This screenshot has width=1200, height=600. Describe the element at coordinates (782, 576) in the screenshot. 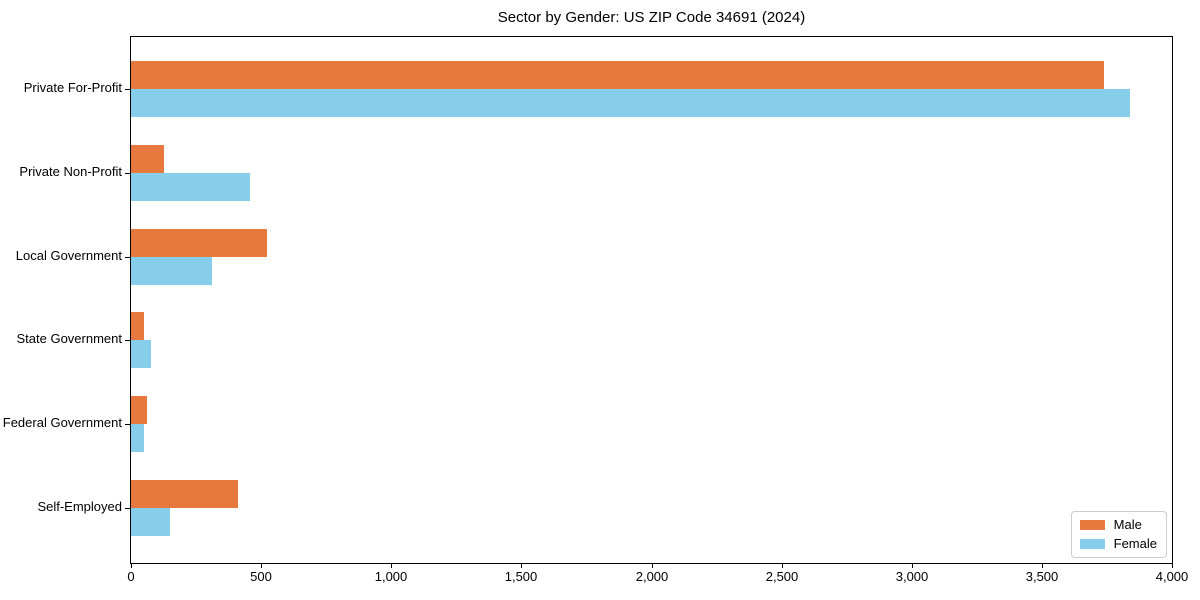

I see `x-label-2500: 2,500` at that location.